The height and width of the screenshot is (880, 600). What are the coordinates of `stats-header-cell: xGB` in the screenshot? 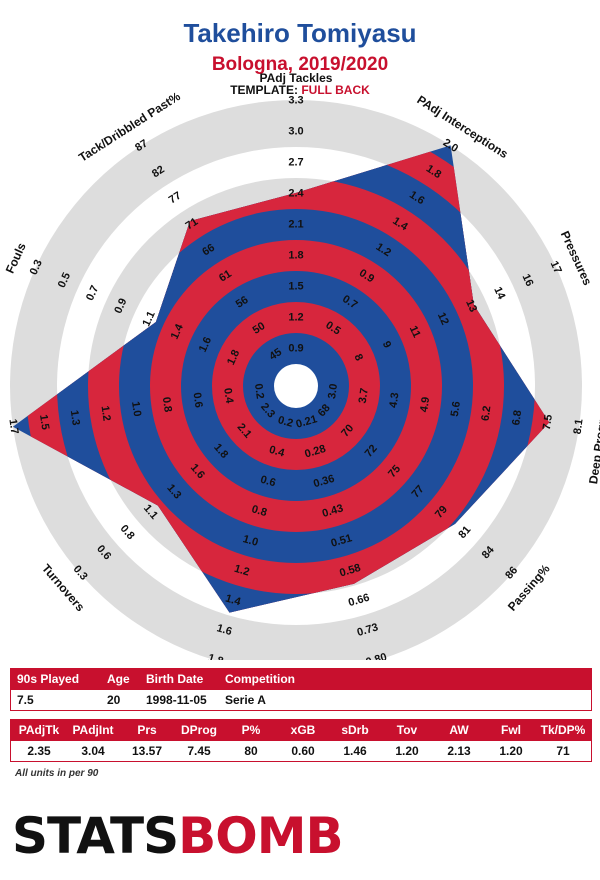 It's located at (303, 730).